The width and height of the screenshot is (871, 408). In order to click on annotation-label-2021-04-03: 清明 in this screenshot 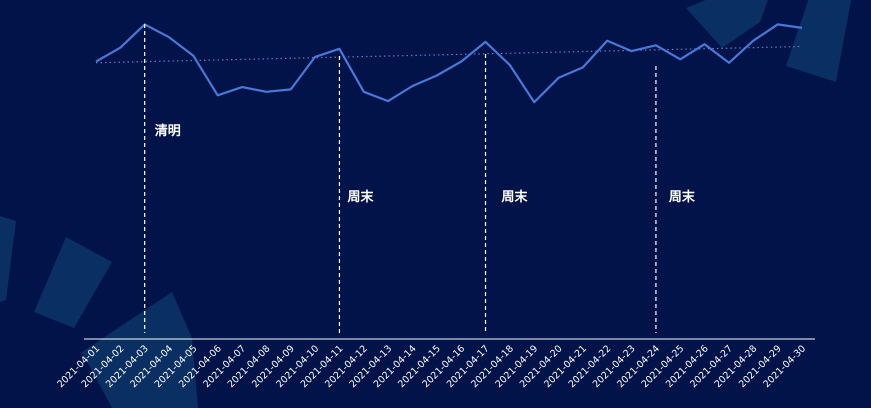, I will do `click(168, 131)`.